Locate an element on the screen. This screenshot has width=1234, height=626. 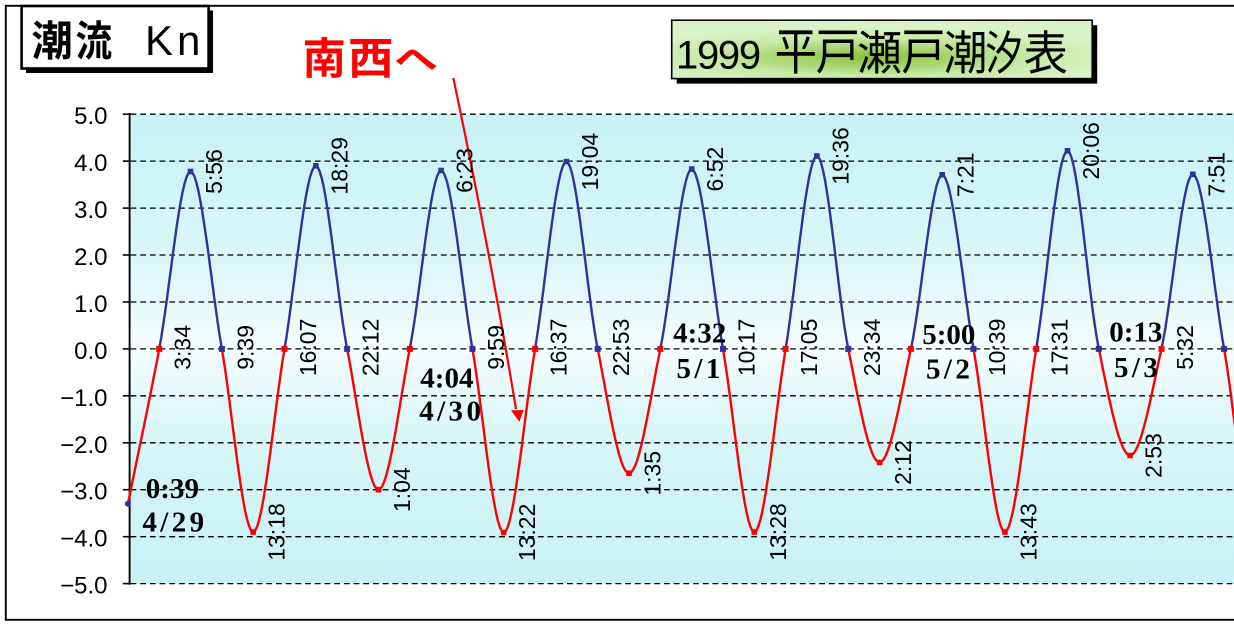
svg-text: 13:43 is located at coordinates (1028, 532).